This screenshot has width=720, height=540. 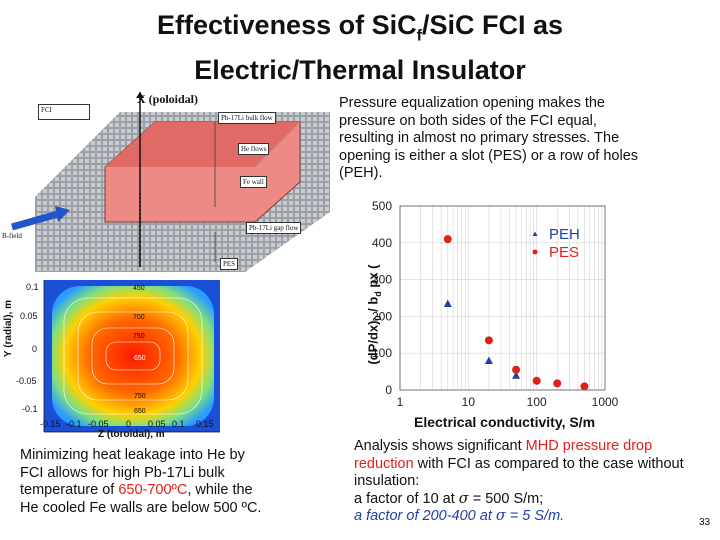 What do you see at coordinates (440, 446) in the screenshot?
I see `text-part: Analysis shows significant` at bounding box center [440, 446].